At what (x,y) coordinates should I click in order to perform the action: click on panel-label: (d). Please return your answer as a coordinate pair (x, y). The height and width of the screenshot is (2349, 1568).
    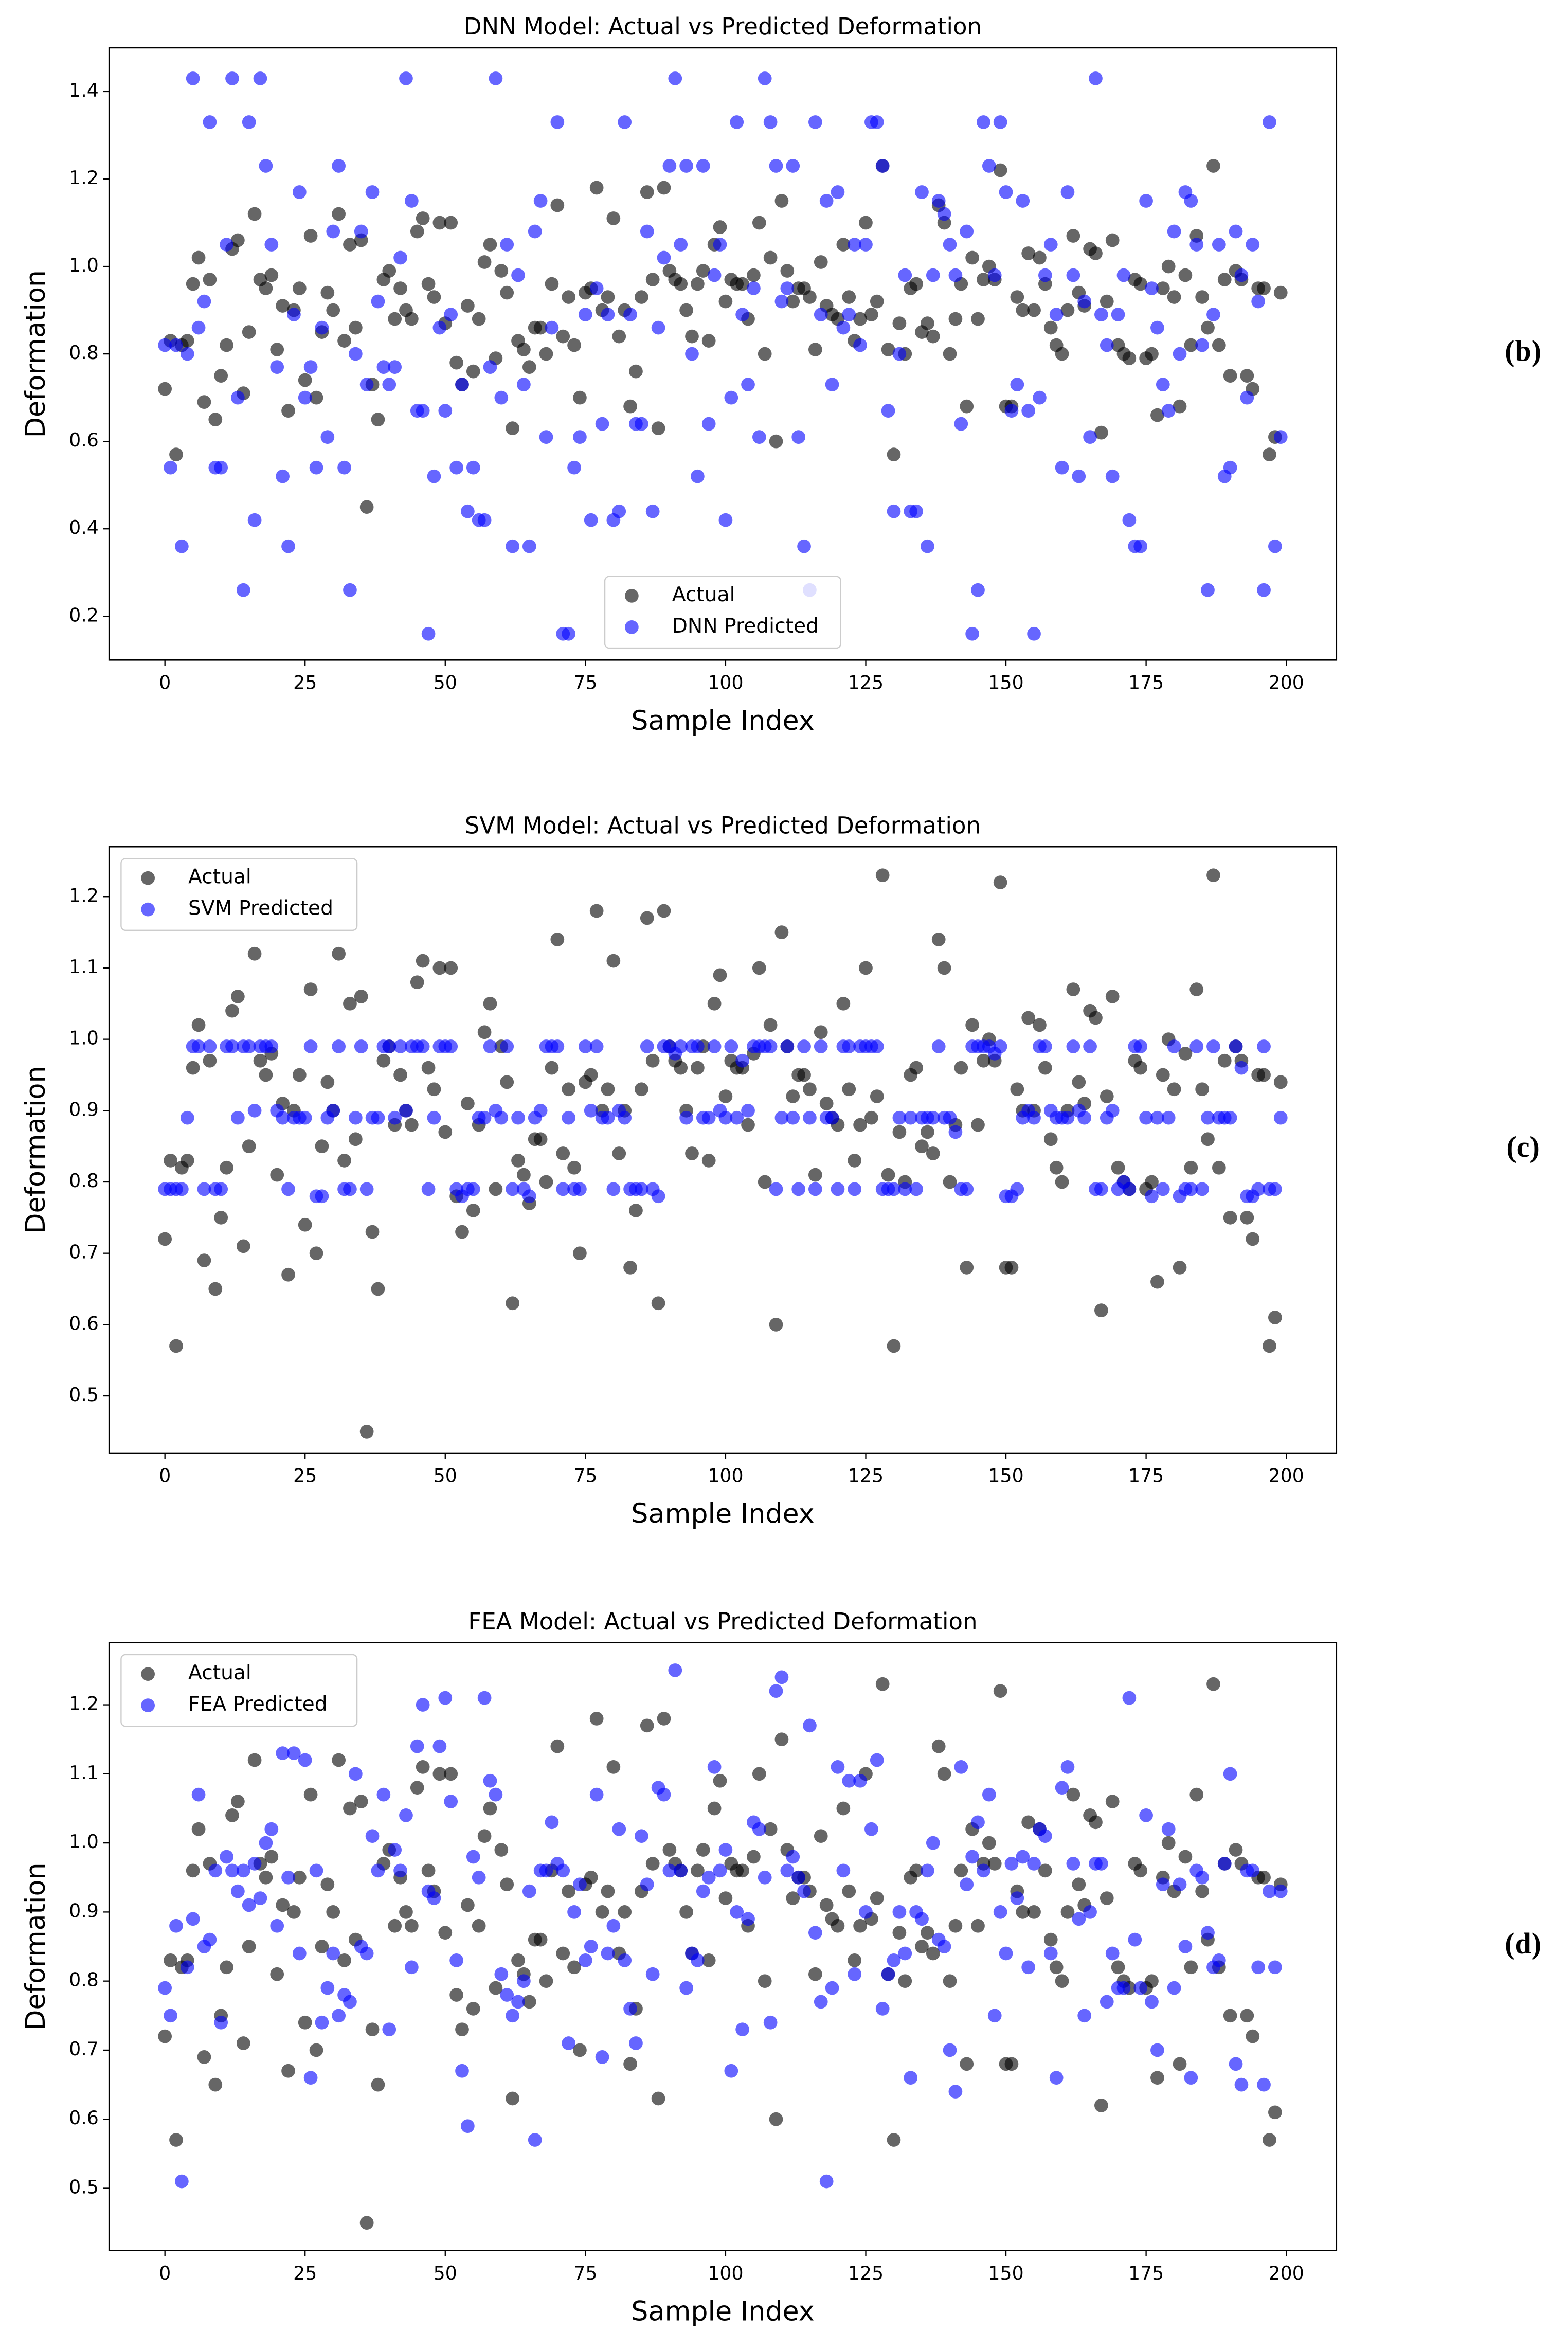
    Looking at the image, I should click on (1523, 1943).